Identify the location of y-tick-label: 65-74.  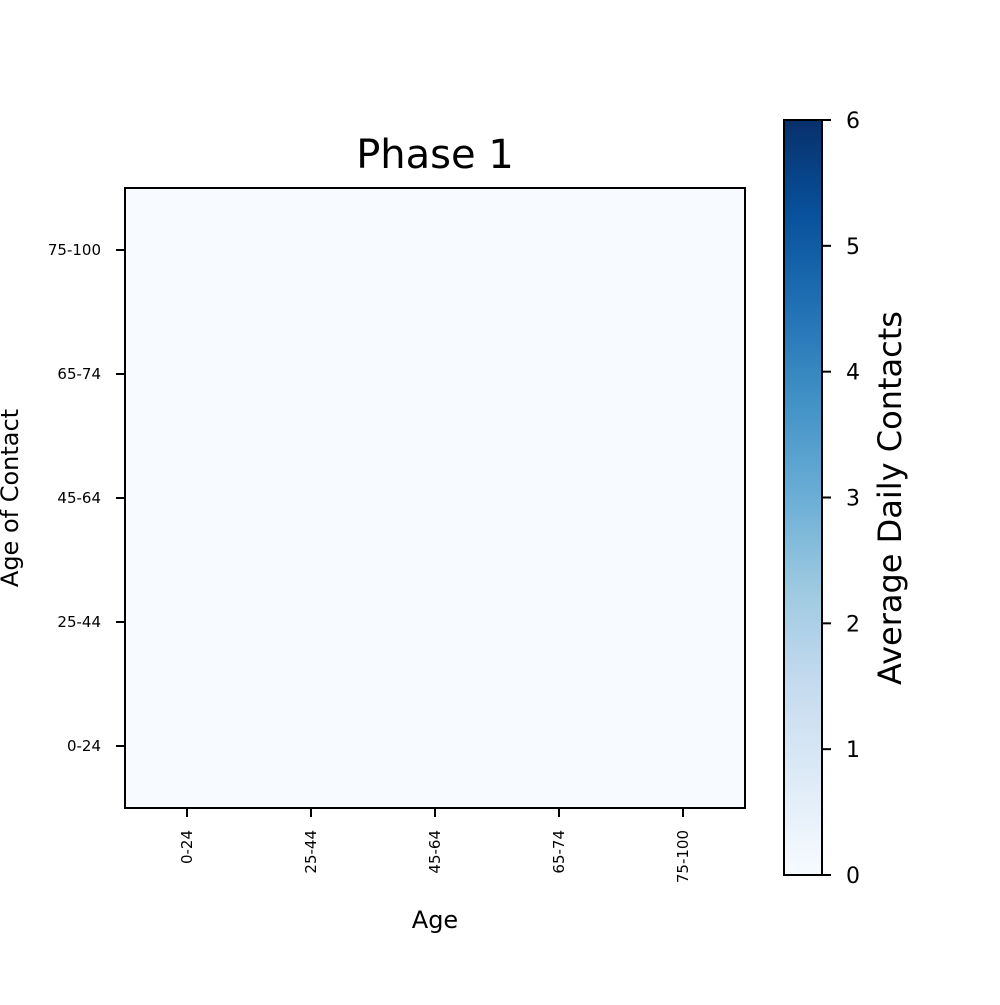
(79, 374).